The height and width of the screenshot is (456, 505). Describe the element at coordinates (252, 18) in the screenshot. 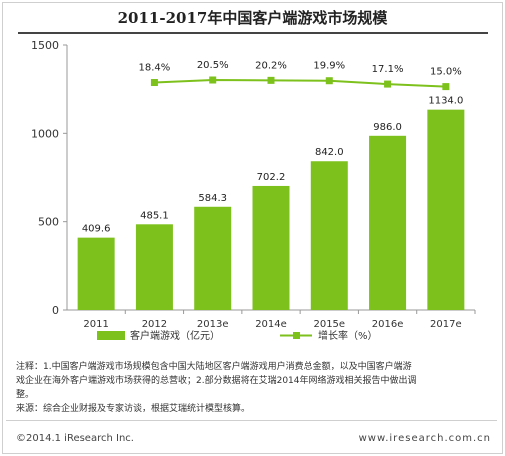

I see `chart-title: 2011-2017年中国客户端游戏市场规模` at that location.